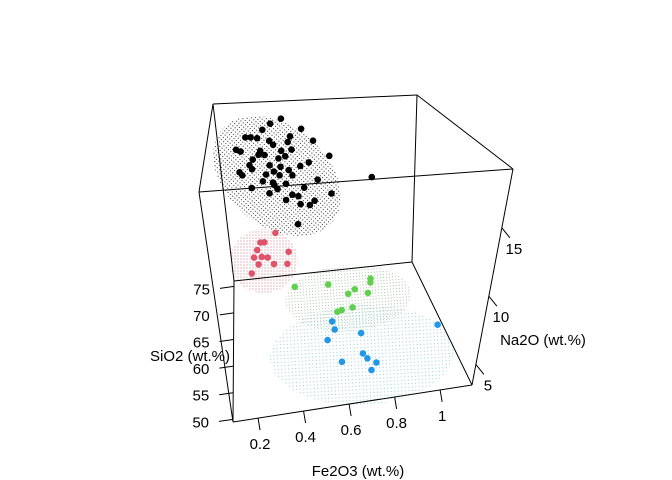 The image size is (672, 480). What do you see at coordinates (351, 430) in the screenshot?
I see `x-tick-label: 0.6` at bounding box center [351, 430].